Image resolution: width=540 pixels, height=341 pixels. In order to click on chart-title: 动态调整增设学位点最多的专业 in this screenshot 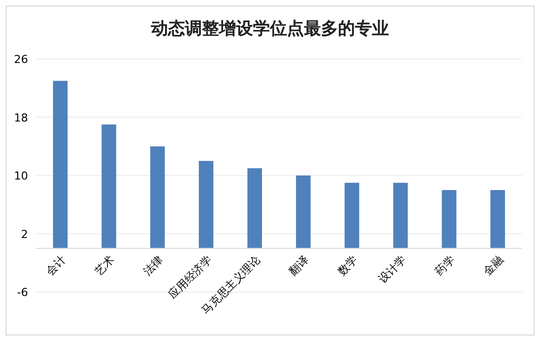, I will do `click(269, 29)`.